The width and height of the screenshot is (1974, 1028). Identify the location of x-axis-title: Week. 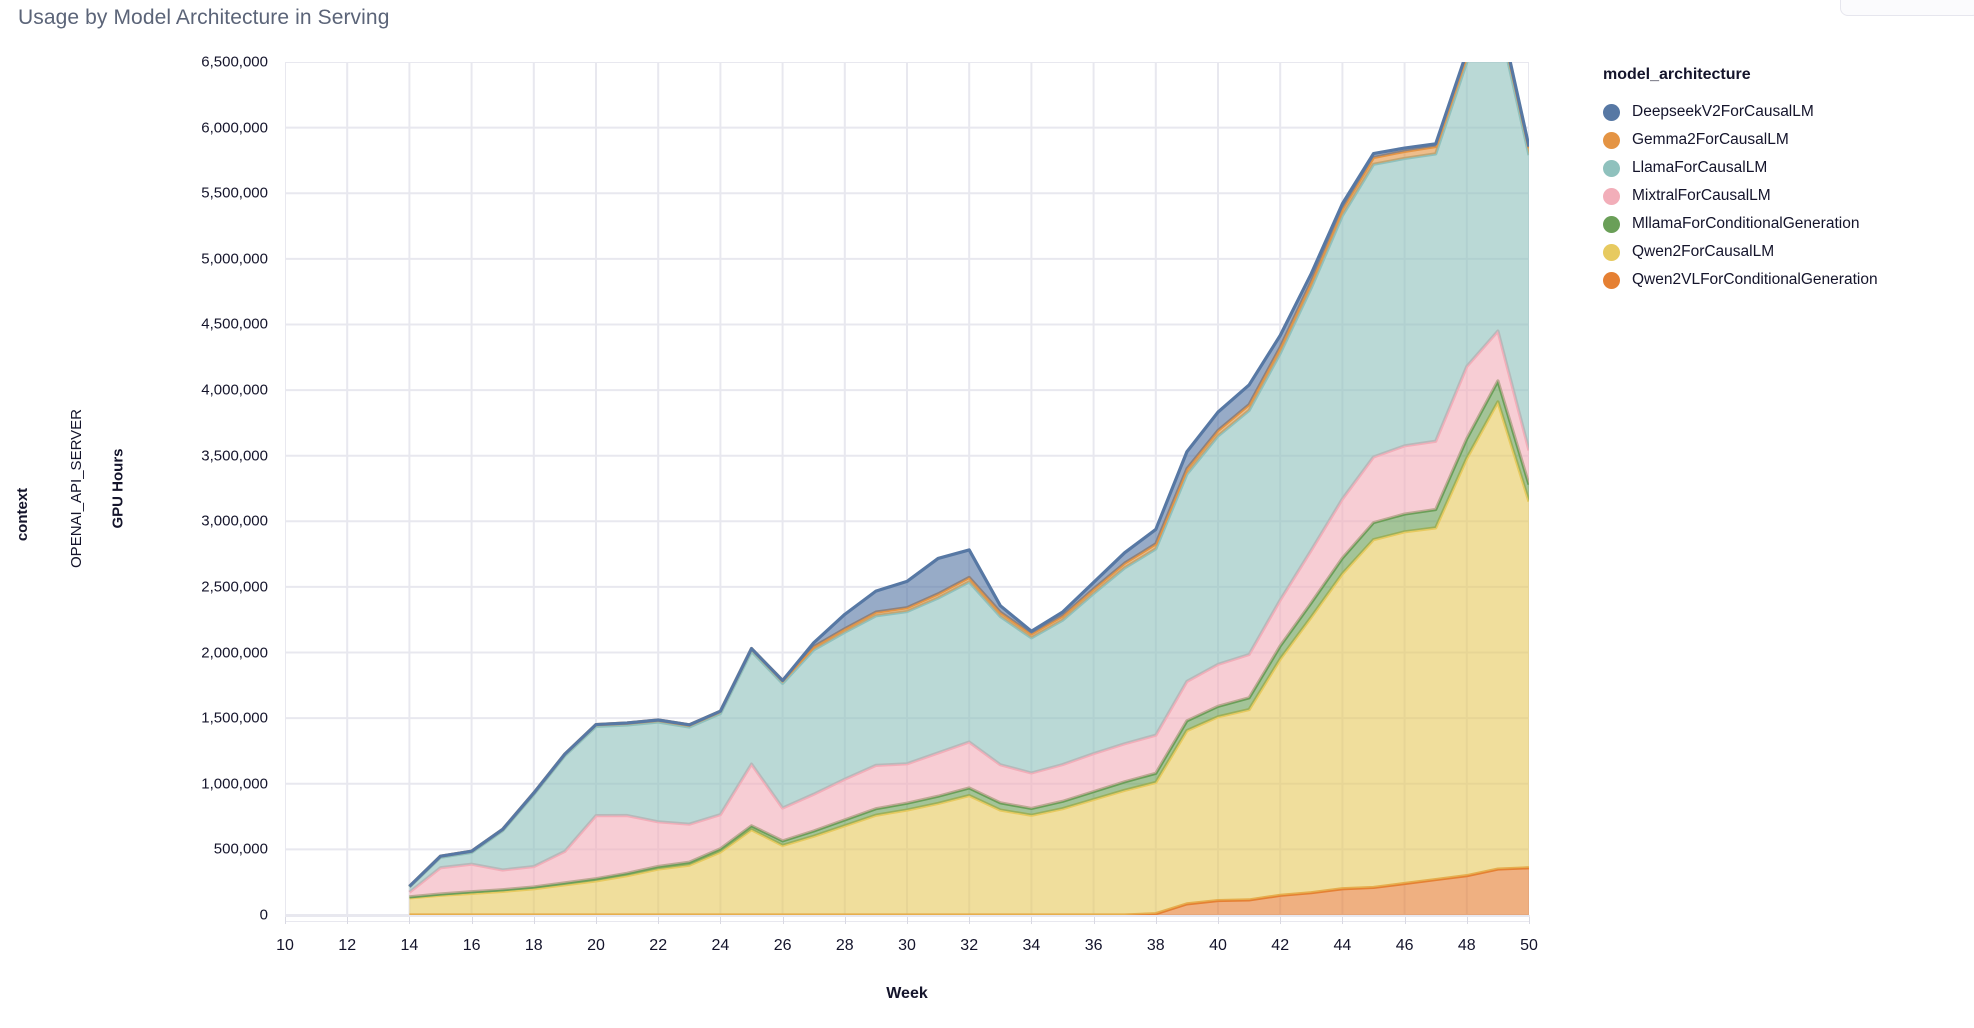
(907, 993).